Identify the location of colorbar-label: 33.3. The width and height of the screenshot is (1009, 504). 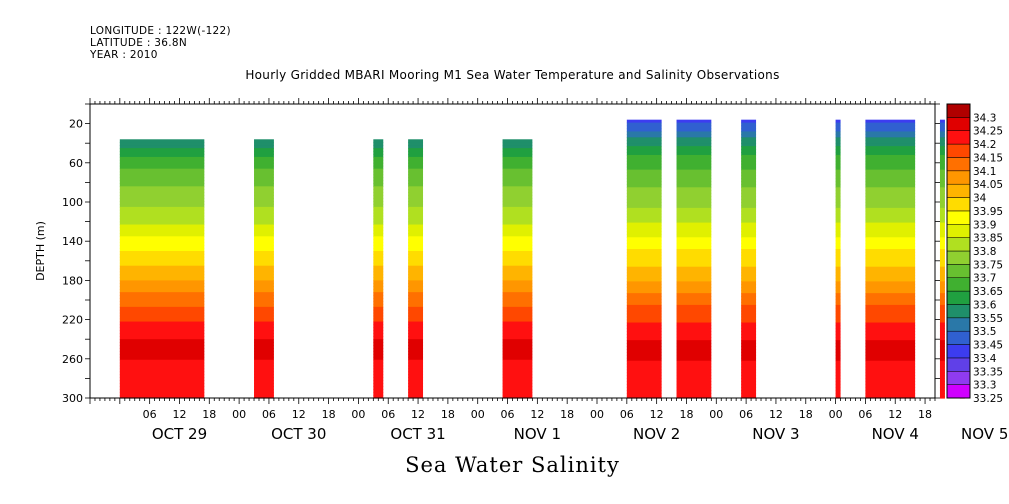
(984, 386).